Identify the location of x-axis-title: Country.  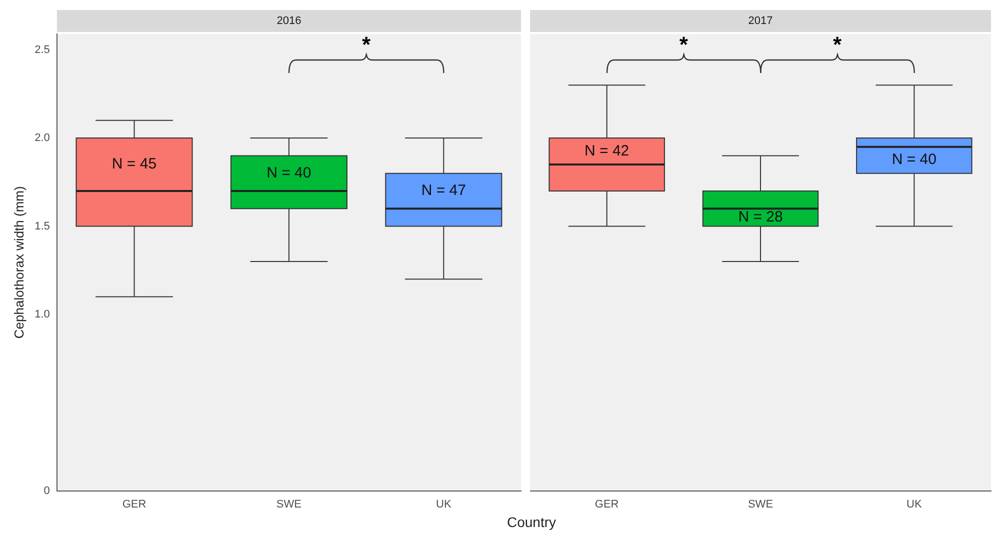
(532, 522).